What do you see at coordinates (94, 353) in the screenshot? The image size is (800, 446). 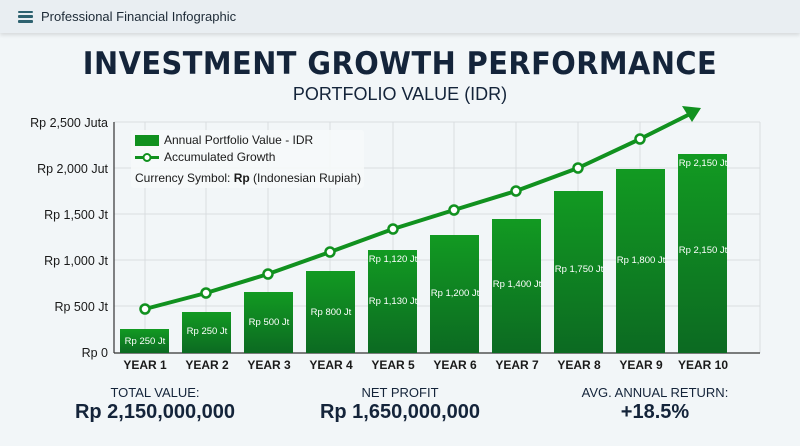 I see `y-tick: Rp 0` at bounding box center [94, 353].